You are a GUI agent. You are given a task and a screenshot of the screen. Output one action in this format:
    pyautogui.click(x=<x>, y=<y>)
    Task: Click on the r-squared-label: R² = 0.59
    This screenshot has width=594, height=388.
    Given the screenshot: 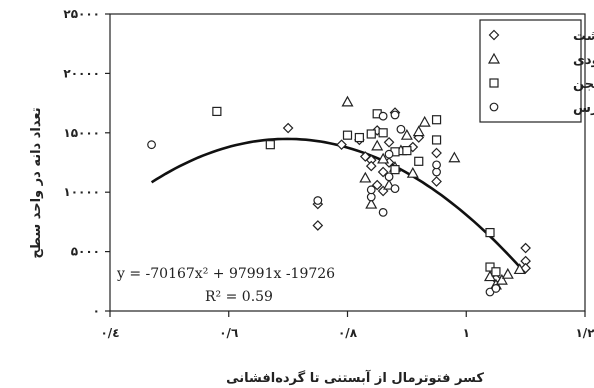 What is the action you would take?
    pyautogui.click(x=239, y=297)
    